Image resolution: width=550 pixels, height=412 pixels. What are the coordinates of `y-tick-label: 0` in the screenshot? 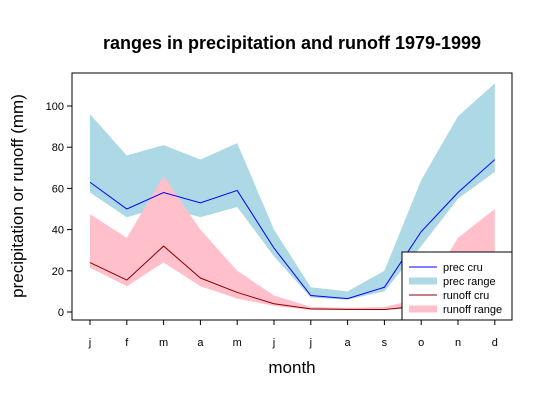 It's located at (61, 313).